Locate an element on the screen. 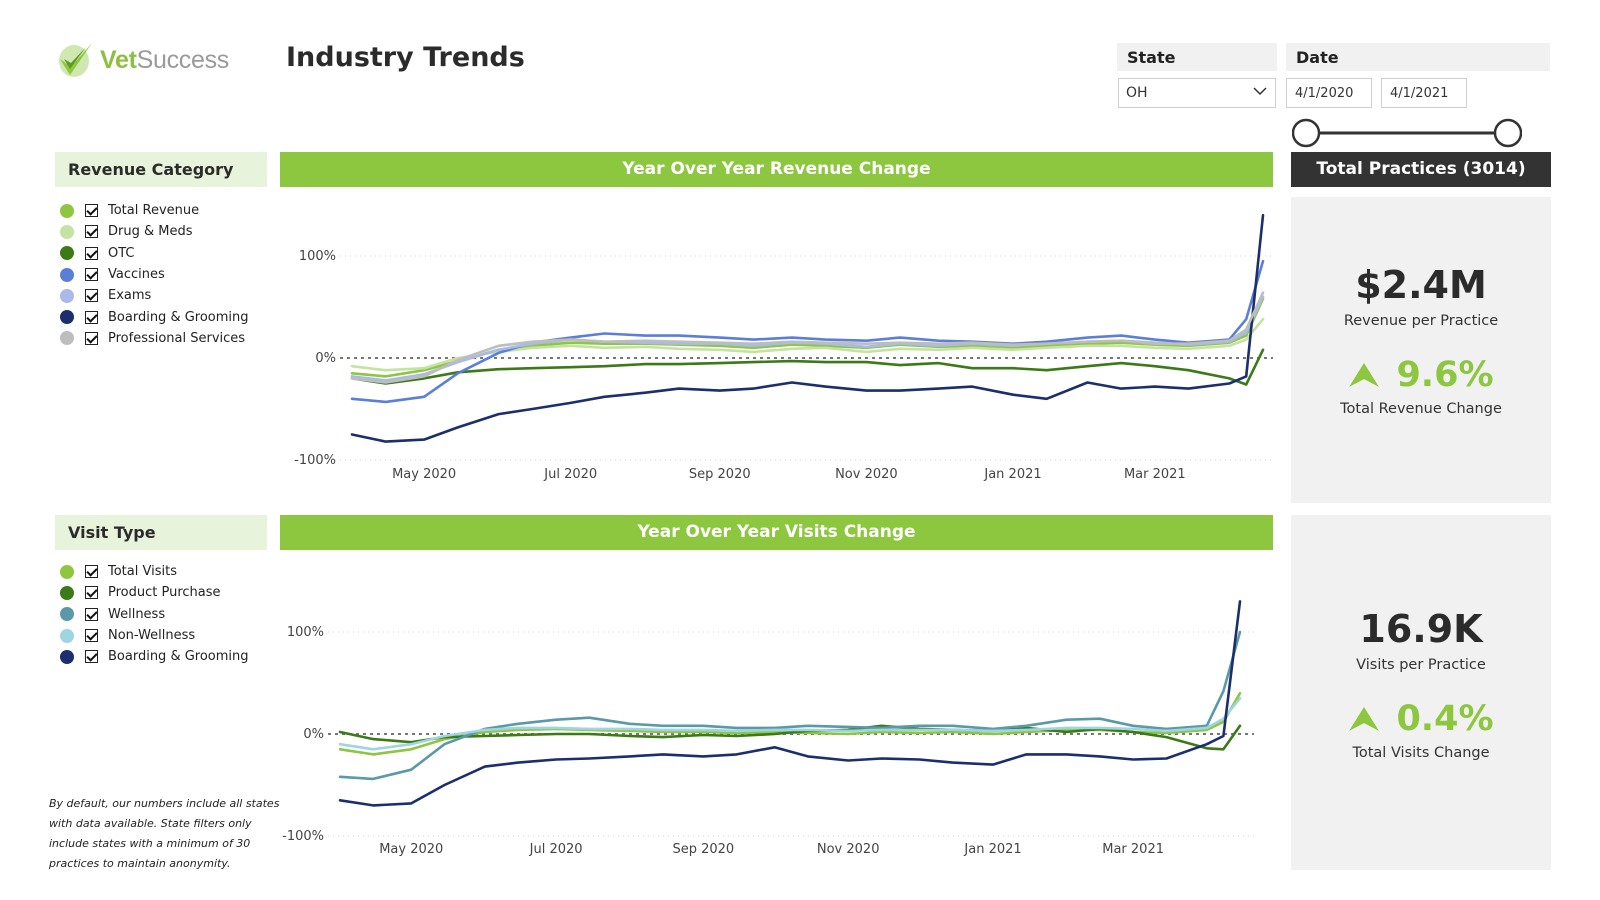 The width and height of the screenshot is (1600, 900). date-range-slider is located at coordinates (1407, 133).